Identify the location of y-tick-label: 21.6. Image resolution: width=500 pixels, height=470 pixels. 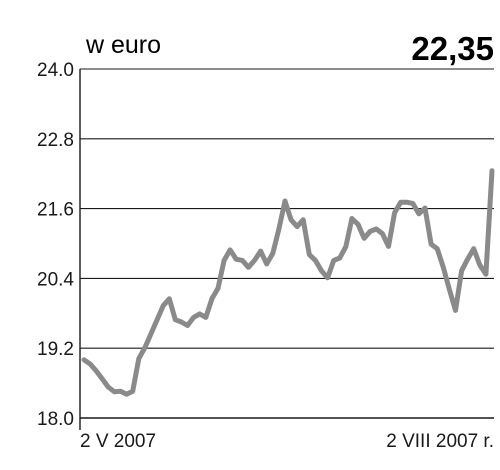
(55, 210).